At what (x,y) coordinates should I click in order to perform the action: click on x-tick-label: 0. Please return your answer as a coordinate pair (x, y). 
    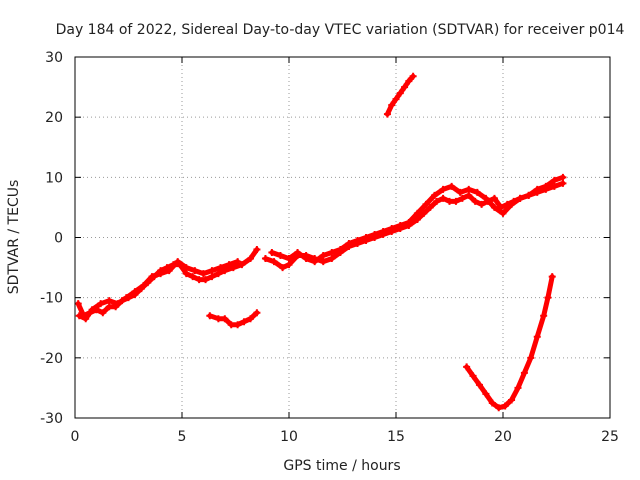
    Looking at the image, I should click on (75, 437).